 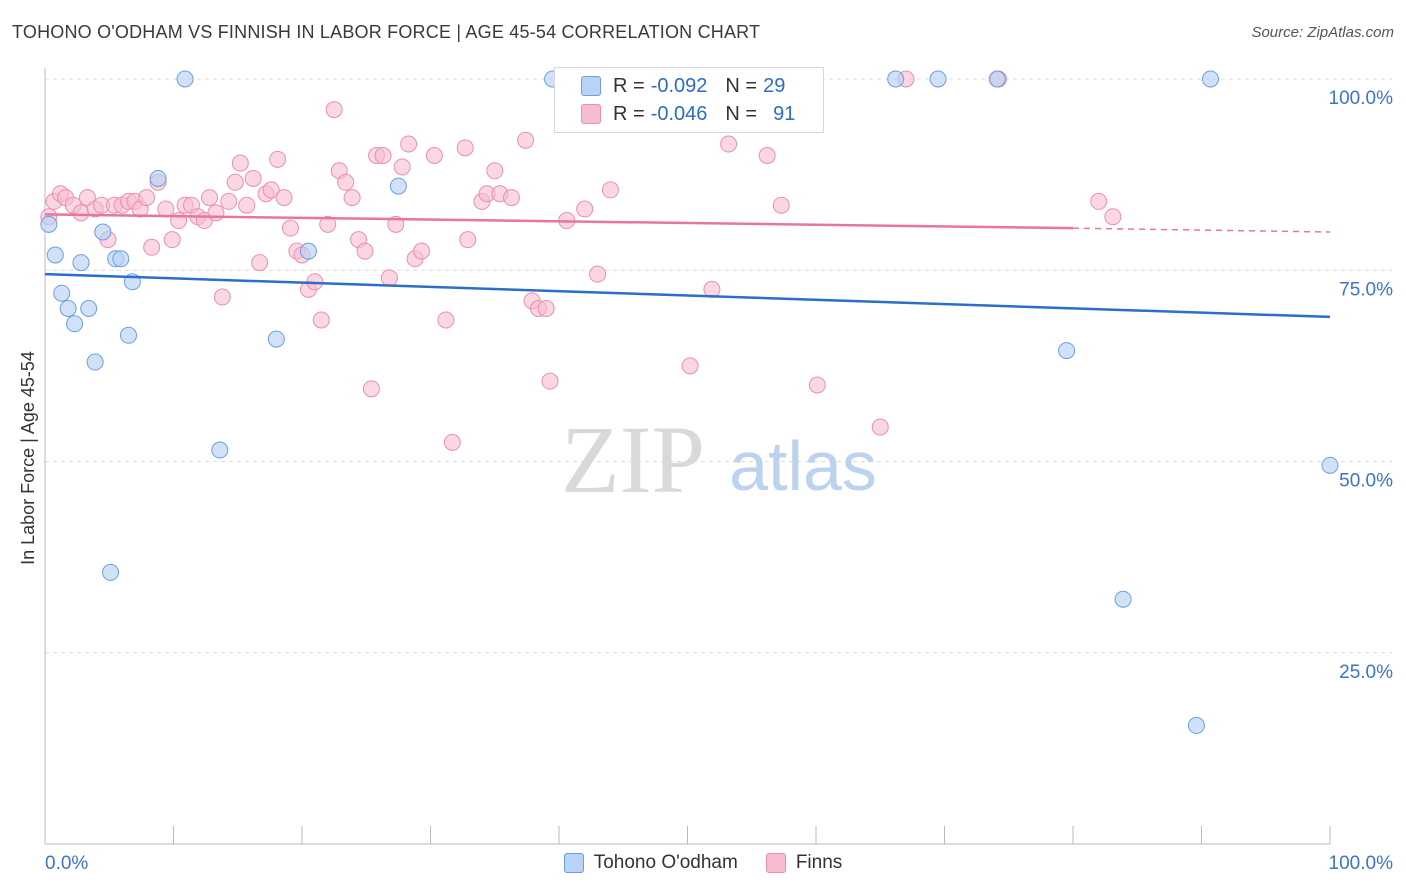 I want to click on legend-n-value: 29, so click(x=774, y=85).